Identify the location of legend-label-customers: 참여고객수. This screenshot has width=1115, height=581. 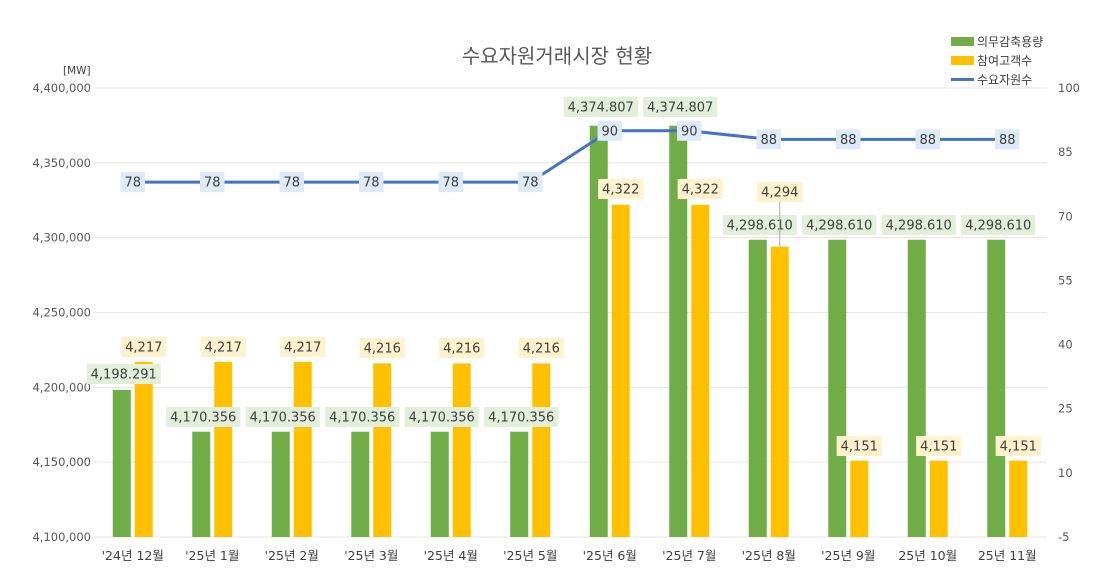
(1004, 61).